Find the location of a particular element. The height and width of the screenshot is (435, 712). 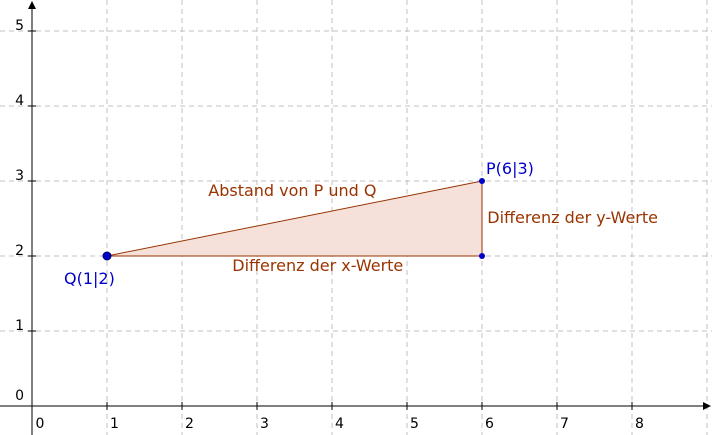

x-tick-label: 0 is located at coordinates (40, 424).